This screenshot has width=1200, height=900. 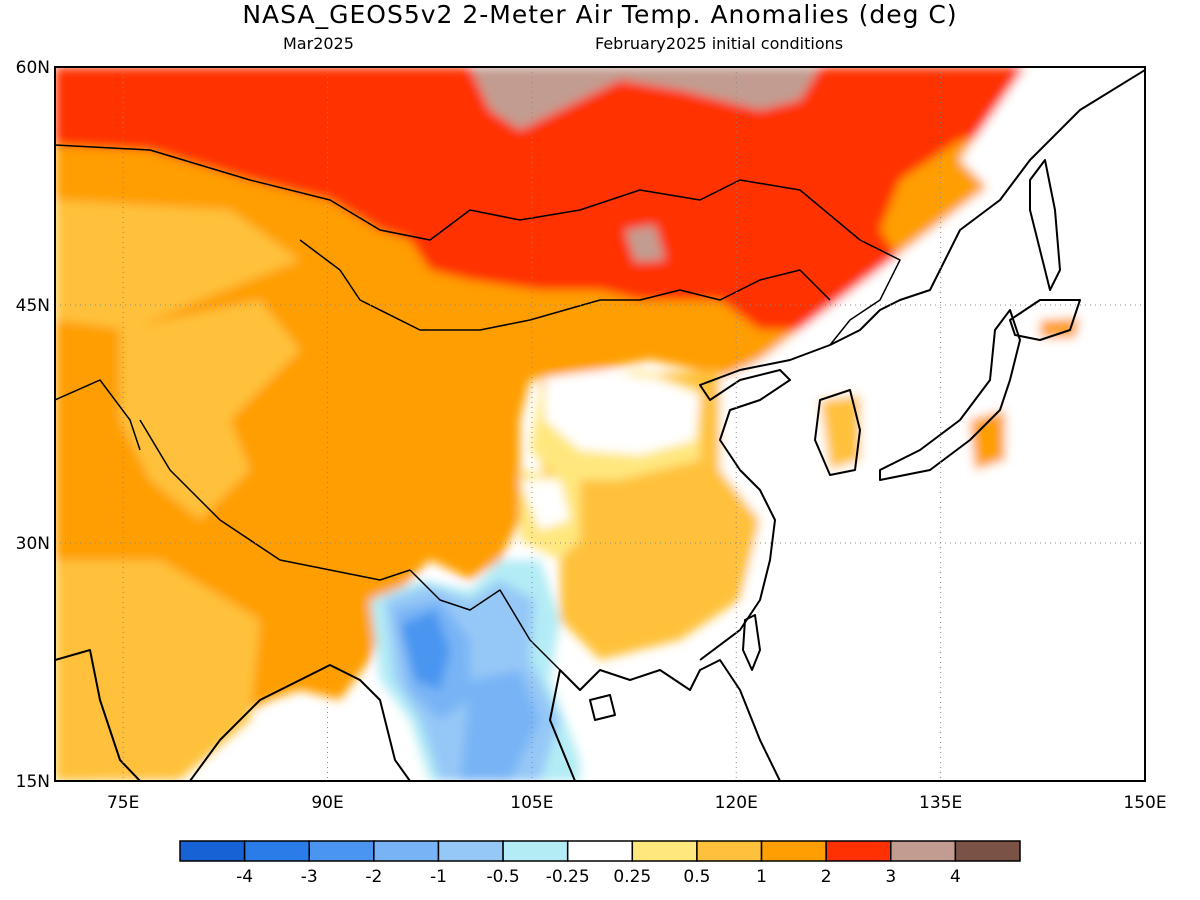 I want to click on colorbar-label: -3, so click(x=309, y=877).